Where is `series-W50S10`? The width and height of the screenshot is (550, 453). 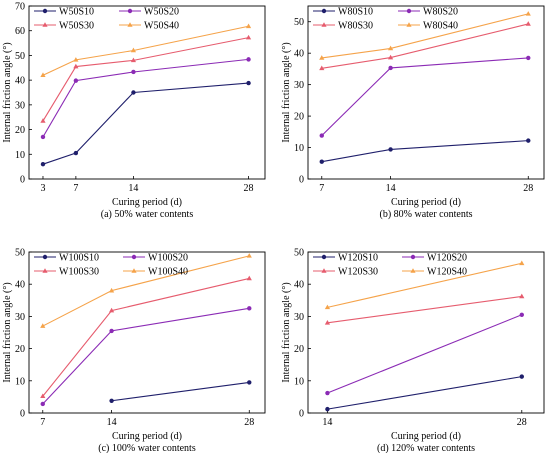 series-W50S10 is located at coordinates (145, 123).